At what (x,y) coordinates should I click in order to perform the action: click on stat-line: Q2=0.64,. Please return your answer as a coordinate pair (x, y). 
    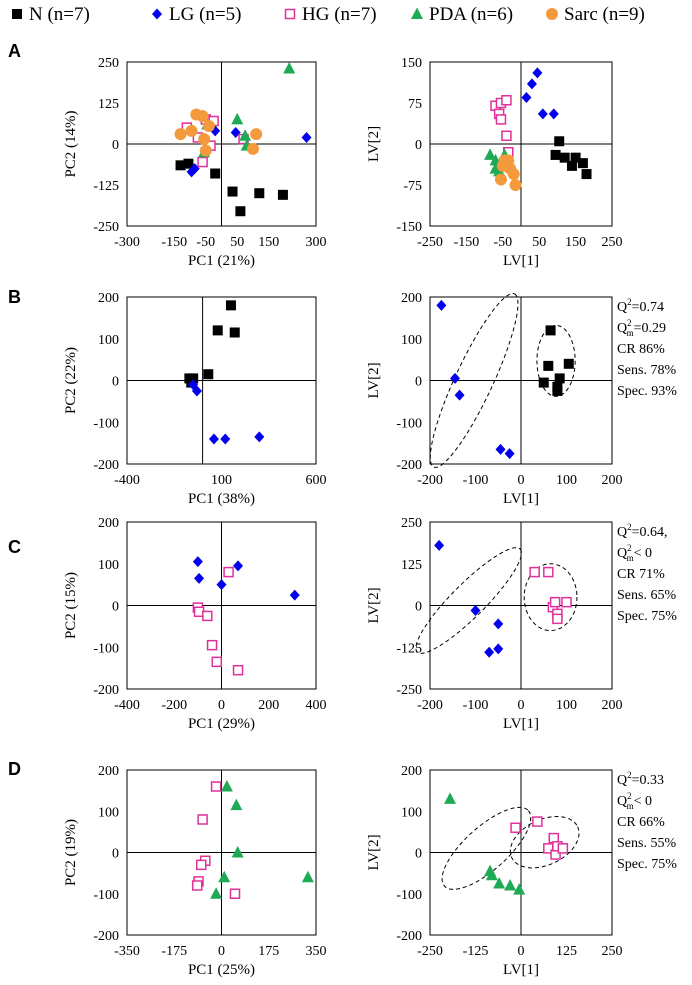
    Looking at the image, I should click on (642, 531).